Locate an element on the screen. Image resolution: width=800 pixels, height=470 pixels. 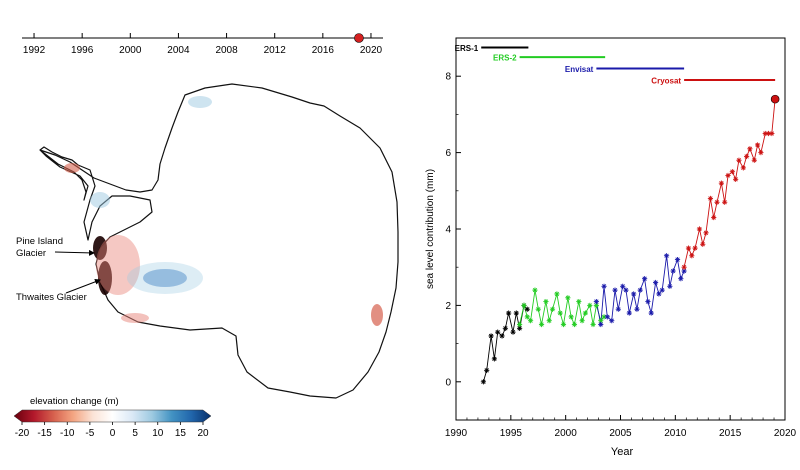
mission-label-envisat: Envisat is located at coordinates (579, 69).